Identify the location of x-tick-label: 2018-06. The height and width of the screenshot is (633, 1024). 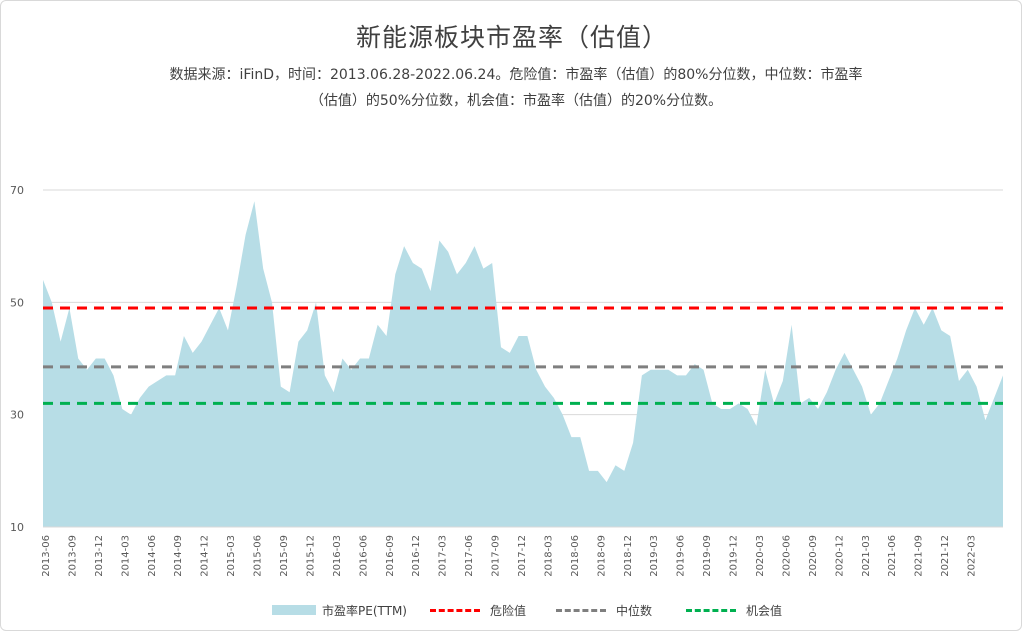
(575, 556).